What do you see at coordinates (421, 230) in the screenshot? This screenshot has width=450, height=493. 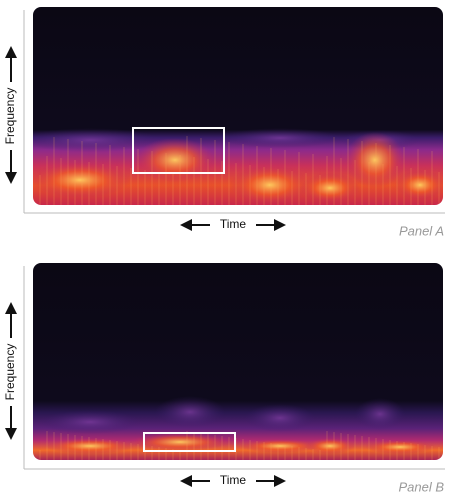 I see `panel-label: Panel A` at bounding box center [421, 230].